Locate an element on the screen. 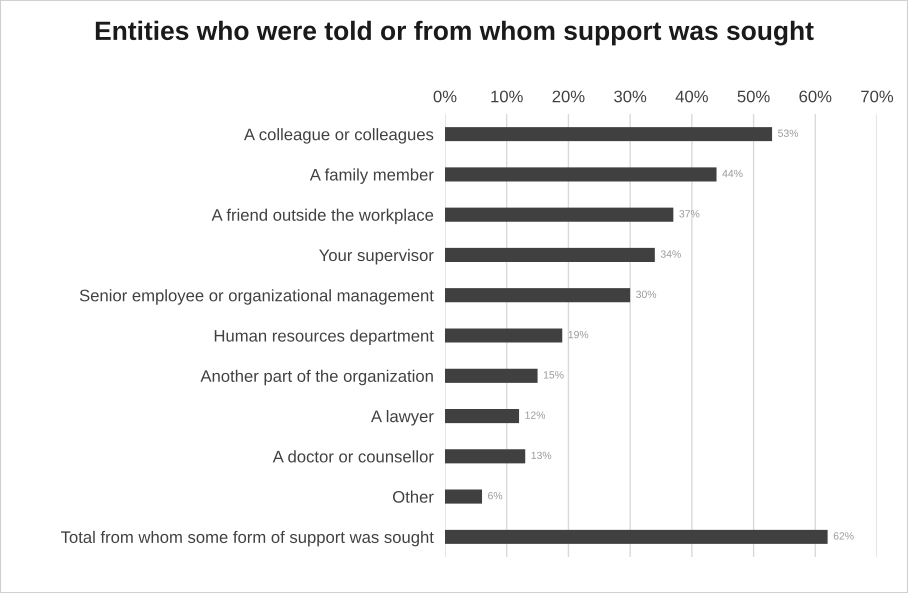  data-label: 34% is located at coordinates (670, 254).